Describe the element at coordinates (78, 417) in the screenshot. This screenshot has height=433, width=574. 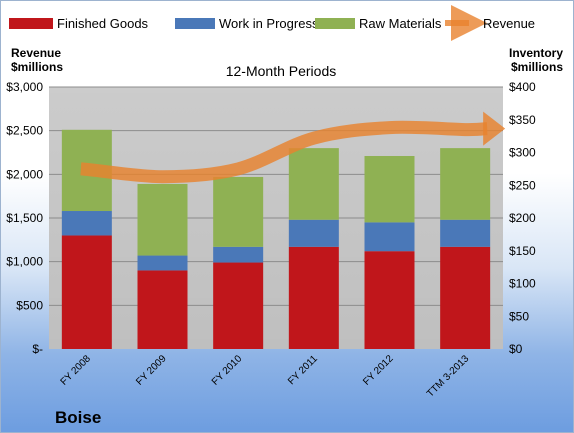
I see `company-label: Boise` at that location.